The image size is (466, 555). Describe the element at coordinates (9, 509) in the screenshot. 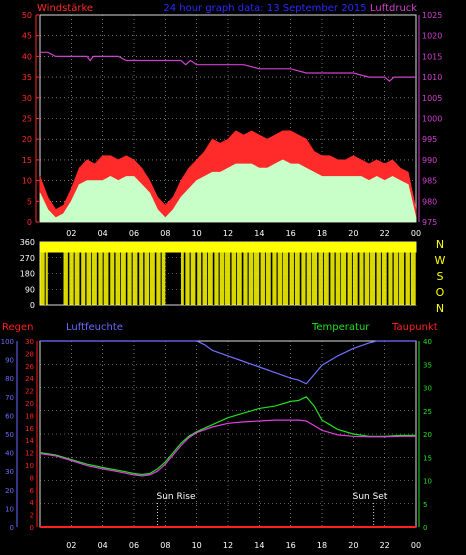

I see `humidity-y-tick: 10` at that location.